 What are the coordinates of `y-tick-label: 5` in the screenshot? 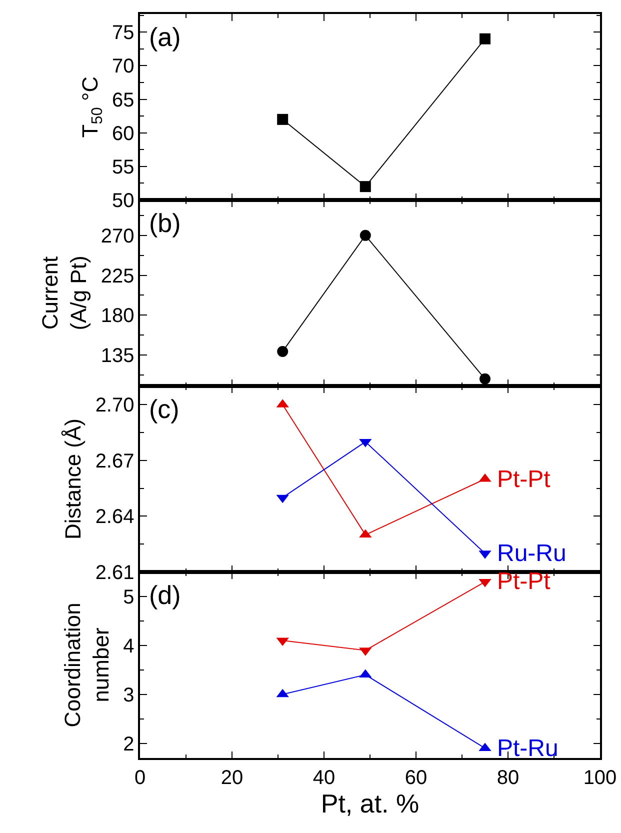 It's located at (128, 597).